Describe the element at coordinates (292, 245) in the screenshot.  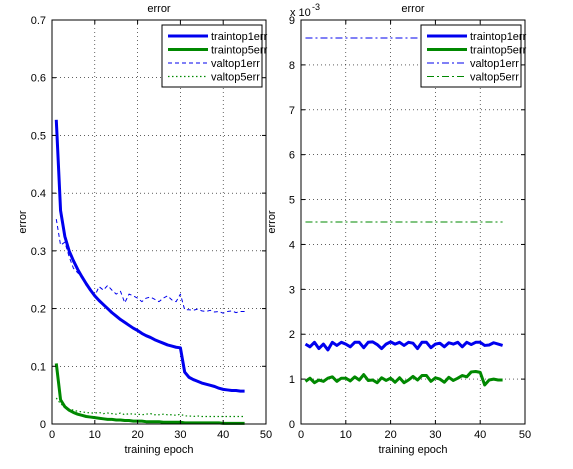
I see `y-tick-label: 4` at that location.